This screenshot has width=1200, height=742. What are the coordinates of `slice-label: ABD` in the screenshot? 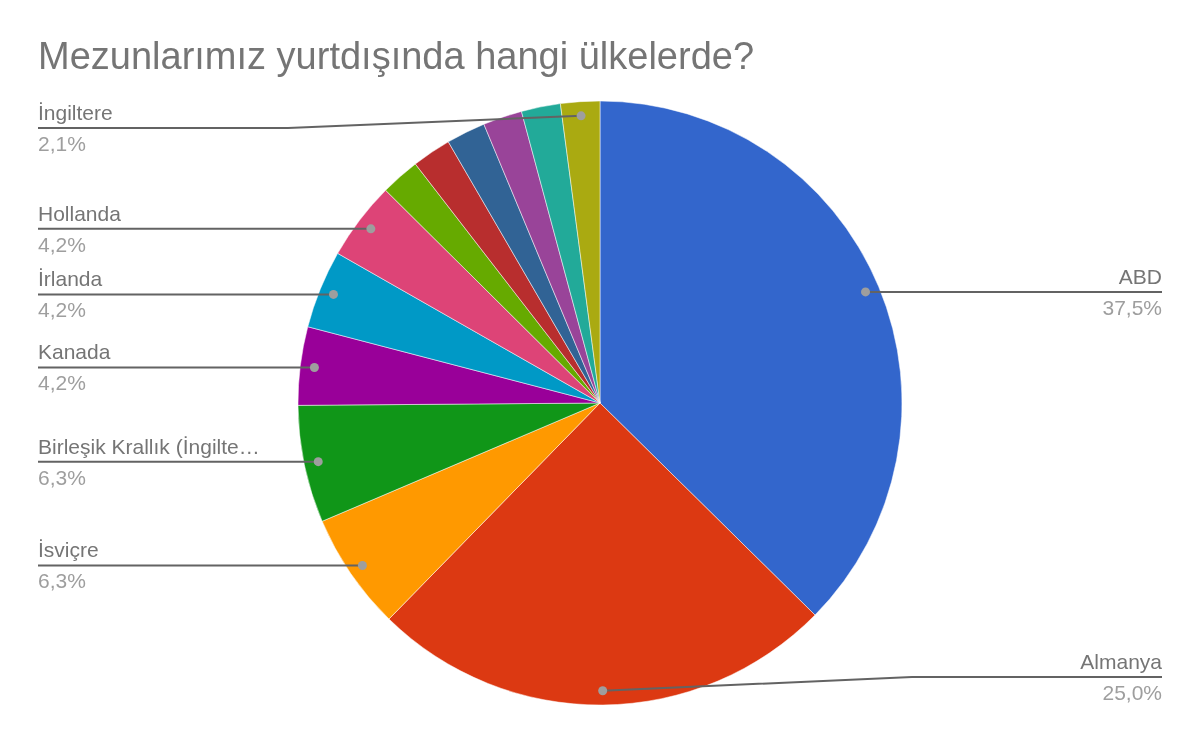 It's located at (1140, 276).